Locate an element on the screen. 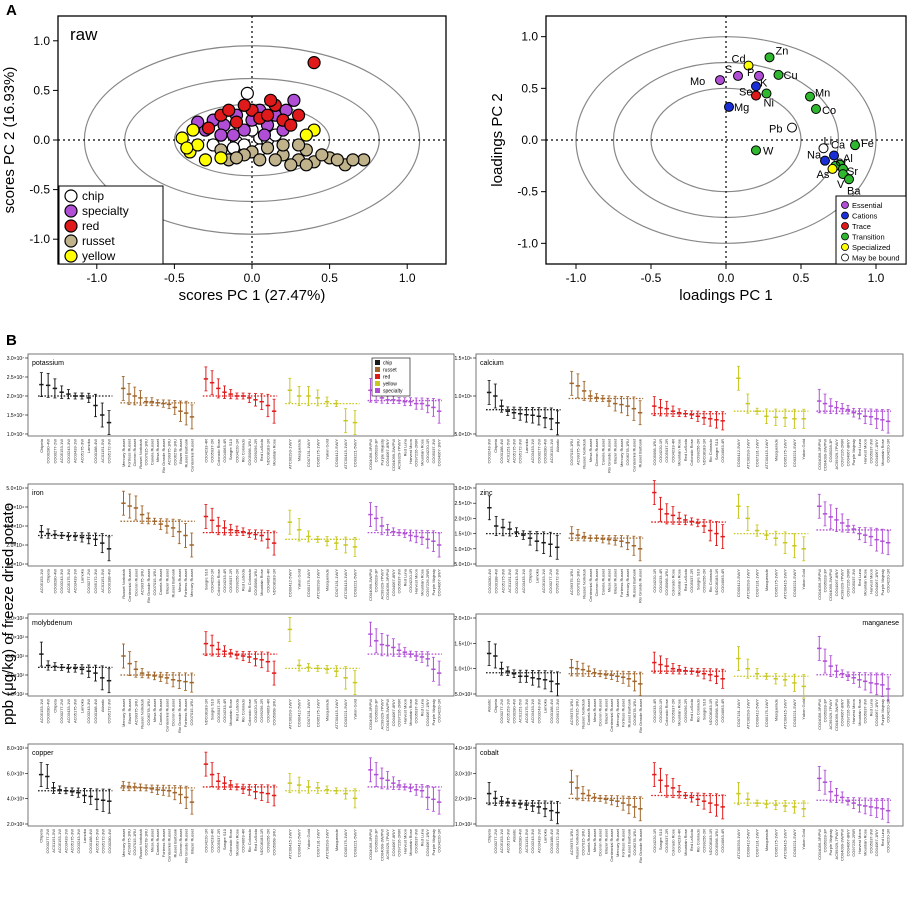  legend-label-chip: chip is located at coordinates (387, 364).